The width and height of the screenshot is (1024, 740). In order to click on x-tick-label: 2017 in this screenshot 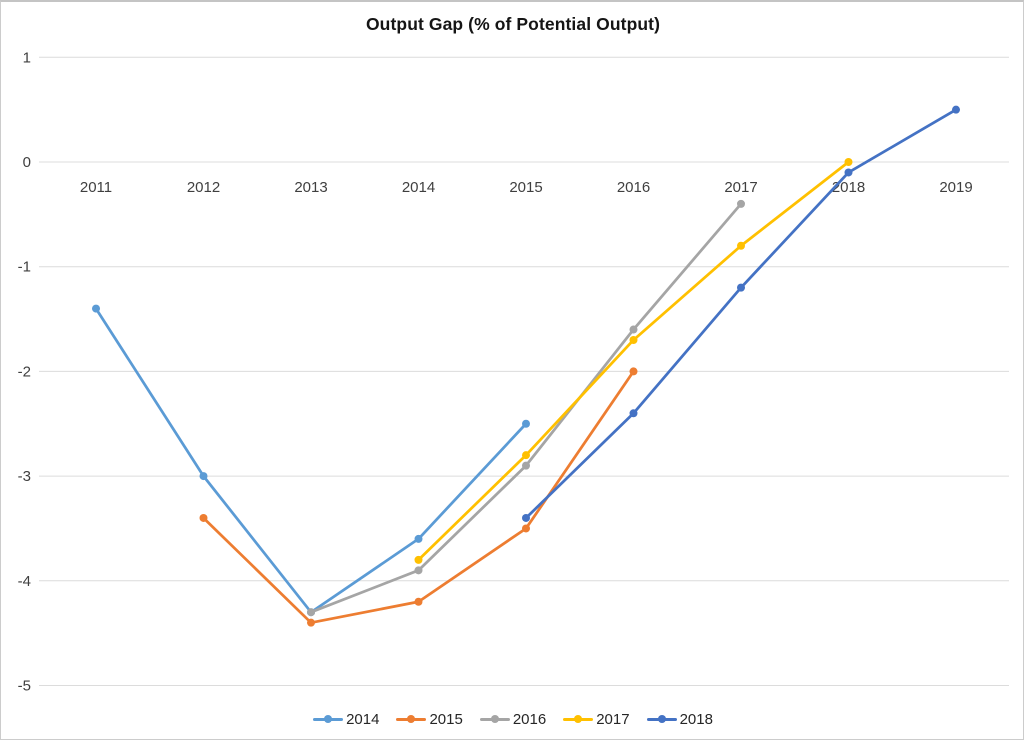, I will do `click(740, 187)`.